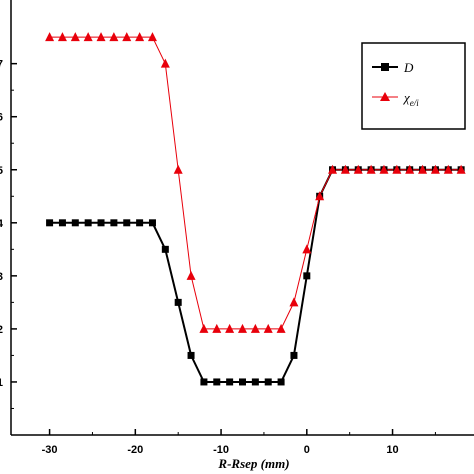 Image resolution: width=474 pixels, height=474 pixels. What do you see at coordinates (408, 67) in the screenshot?
I see `legend-label-d: D` at bounding box center [408, 67].